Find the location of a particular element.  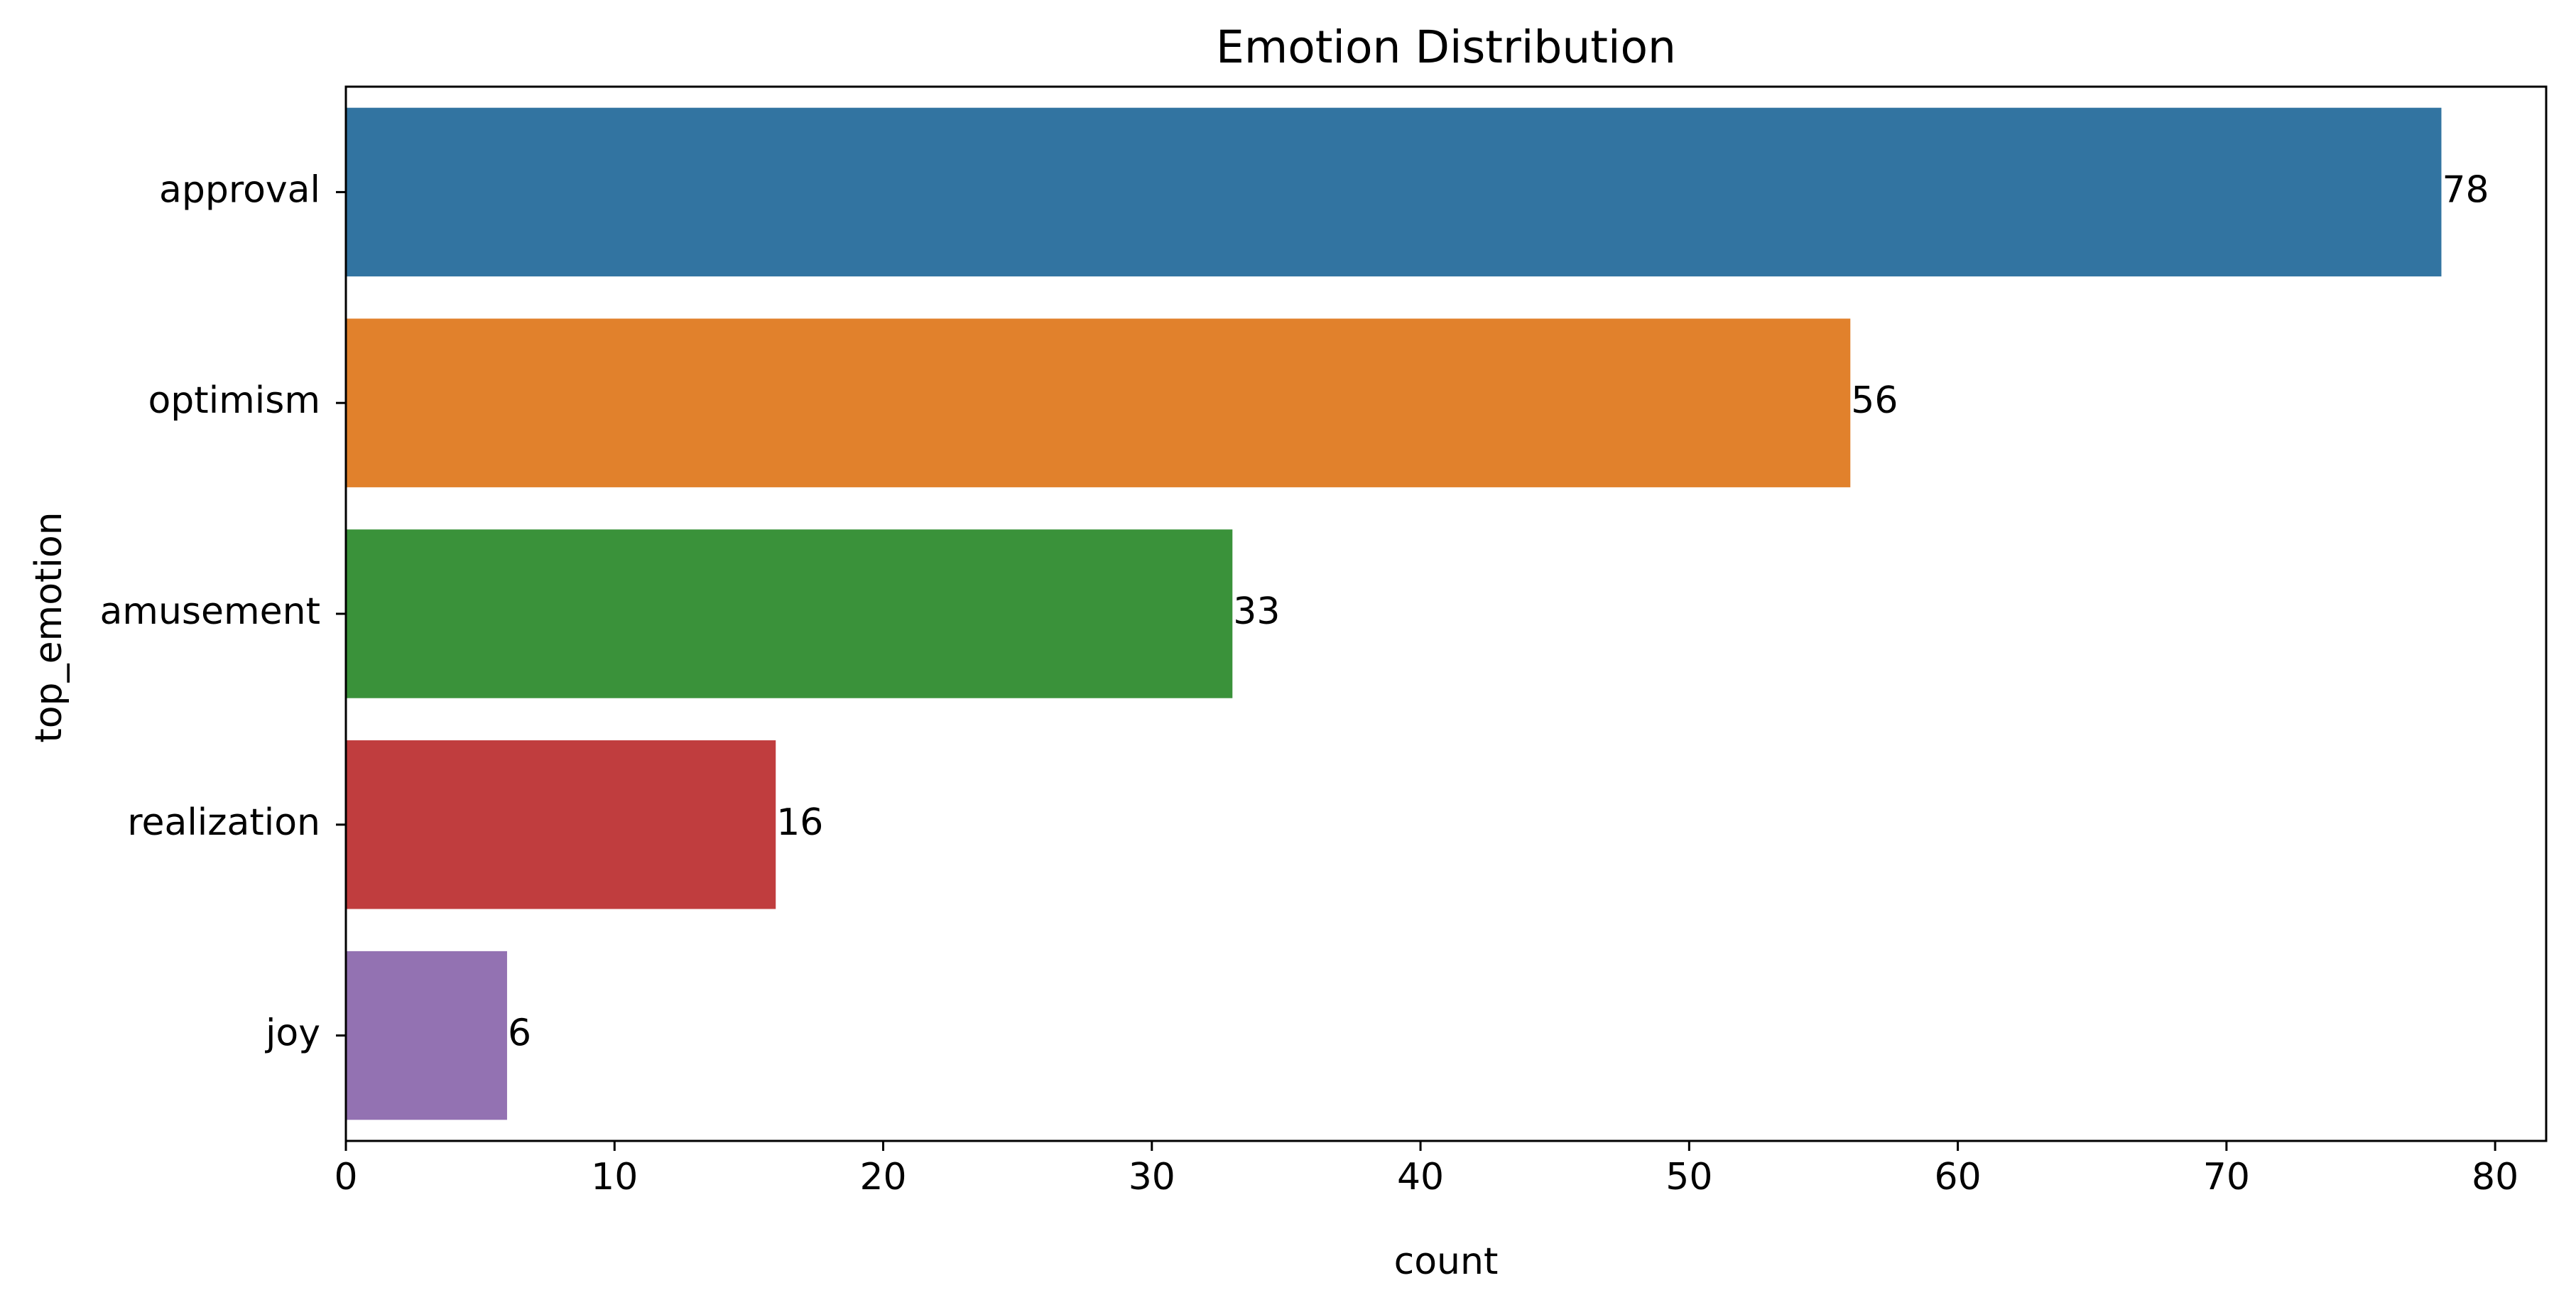

y-tick-label-optimism: optimism is located at coordinates (234, 400).